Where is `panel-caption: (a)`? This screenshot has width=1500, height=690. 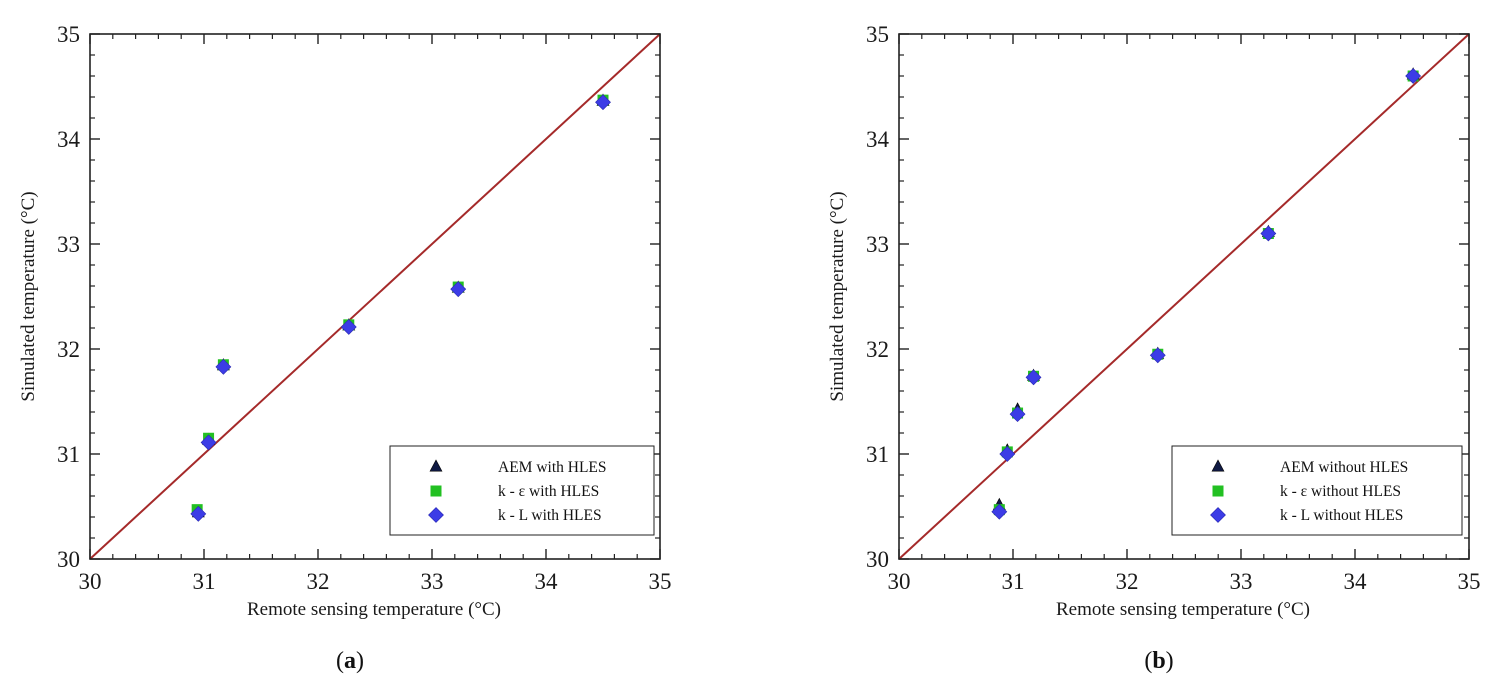 panel-caption: (a) is located at coordinates (350, 661).